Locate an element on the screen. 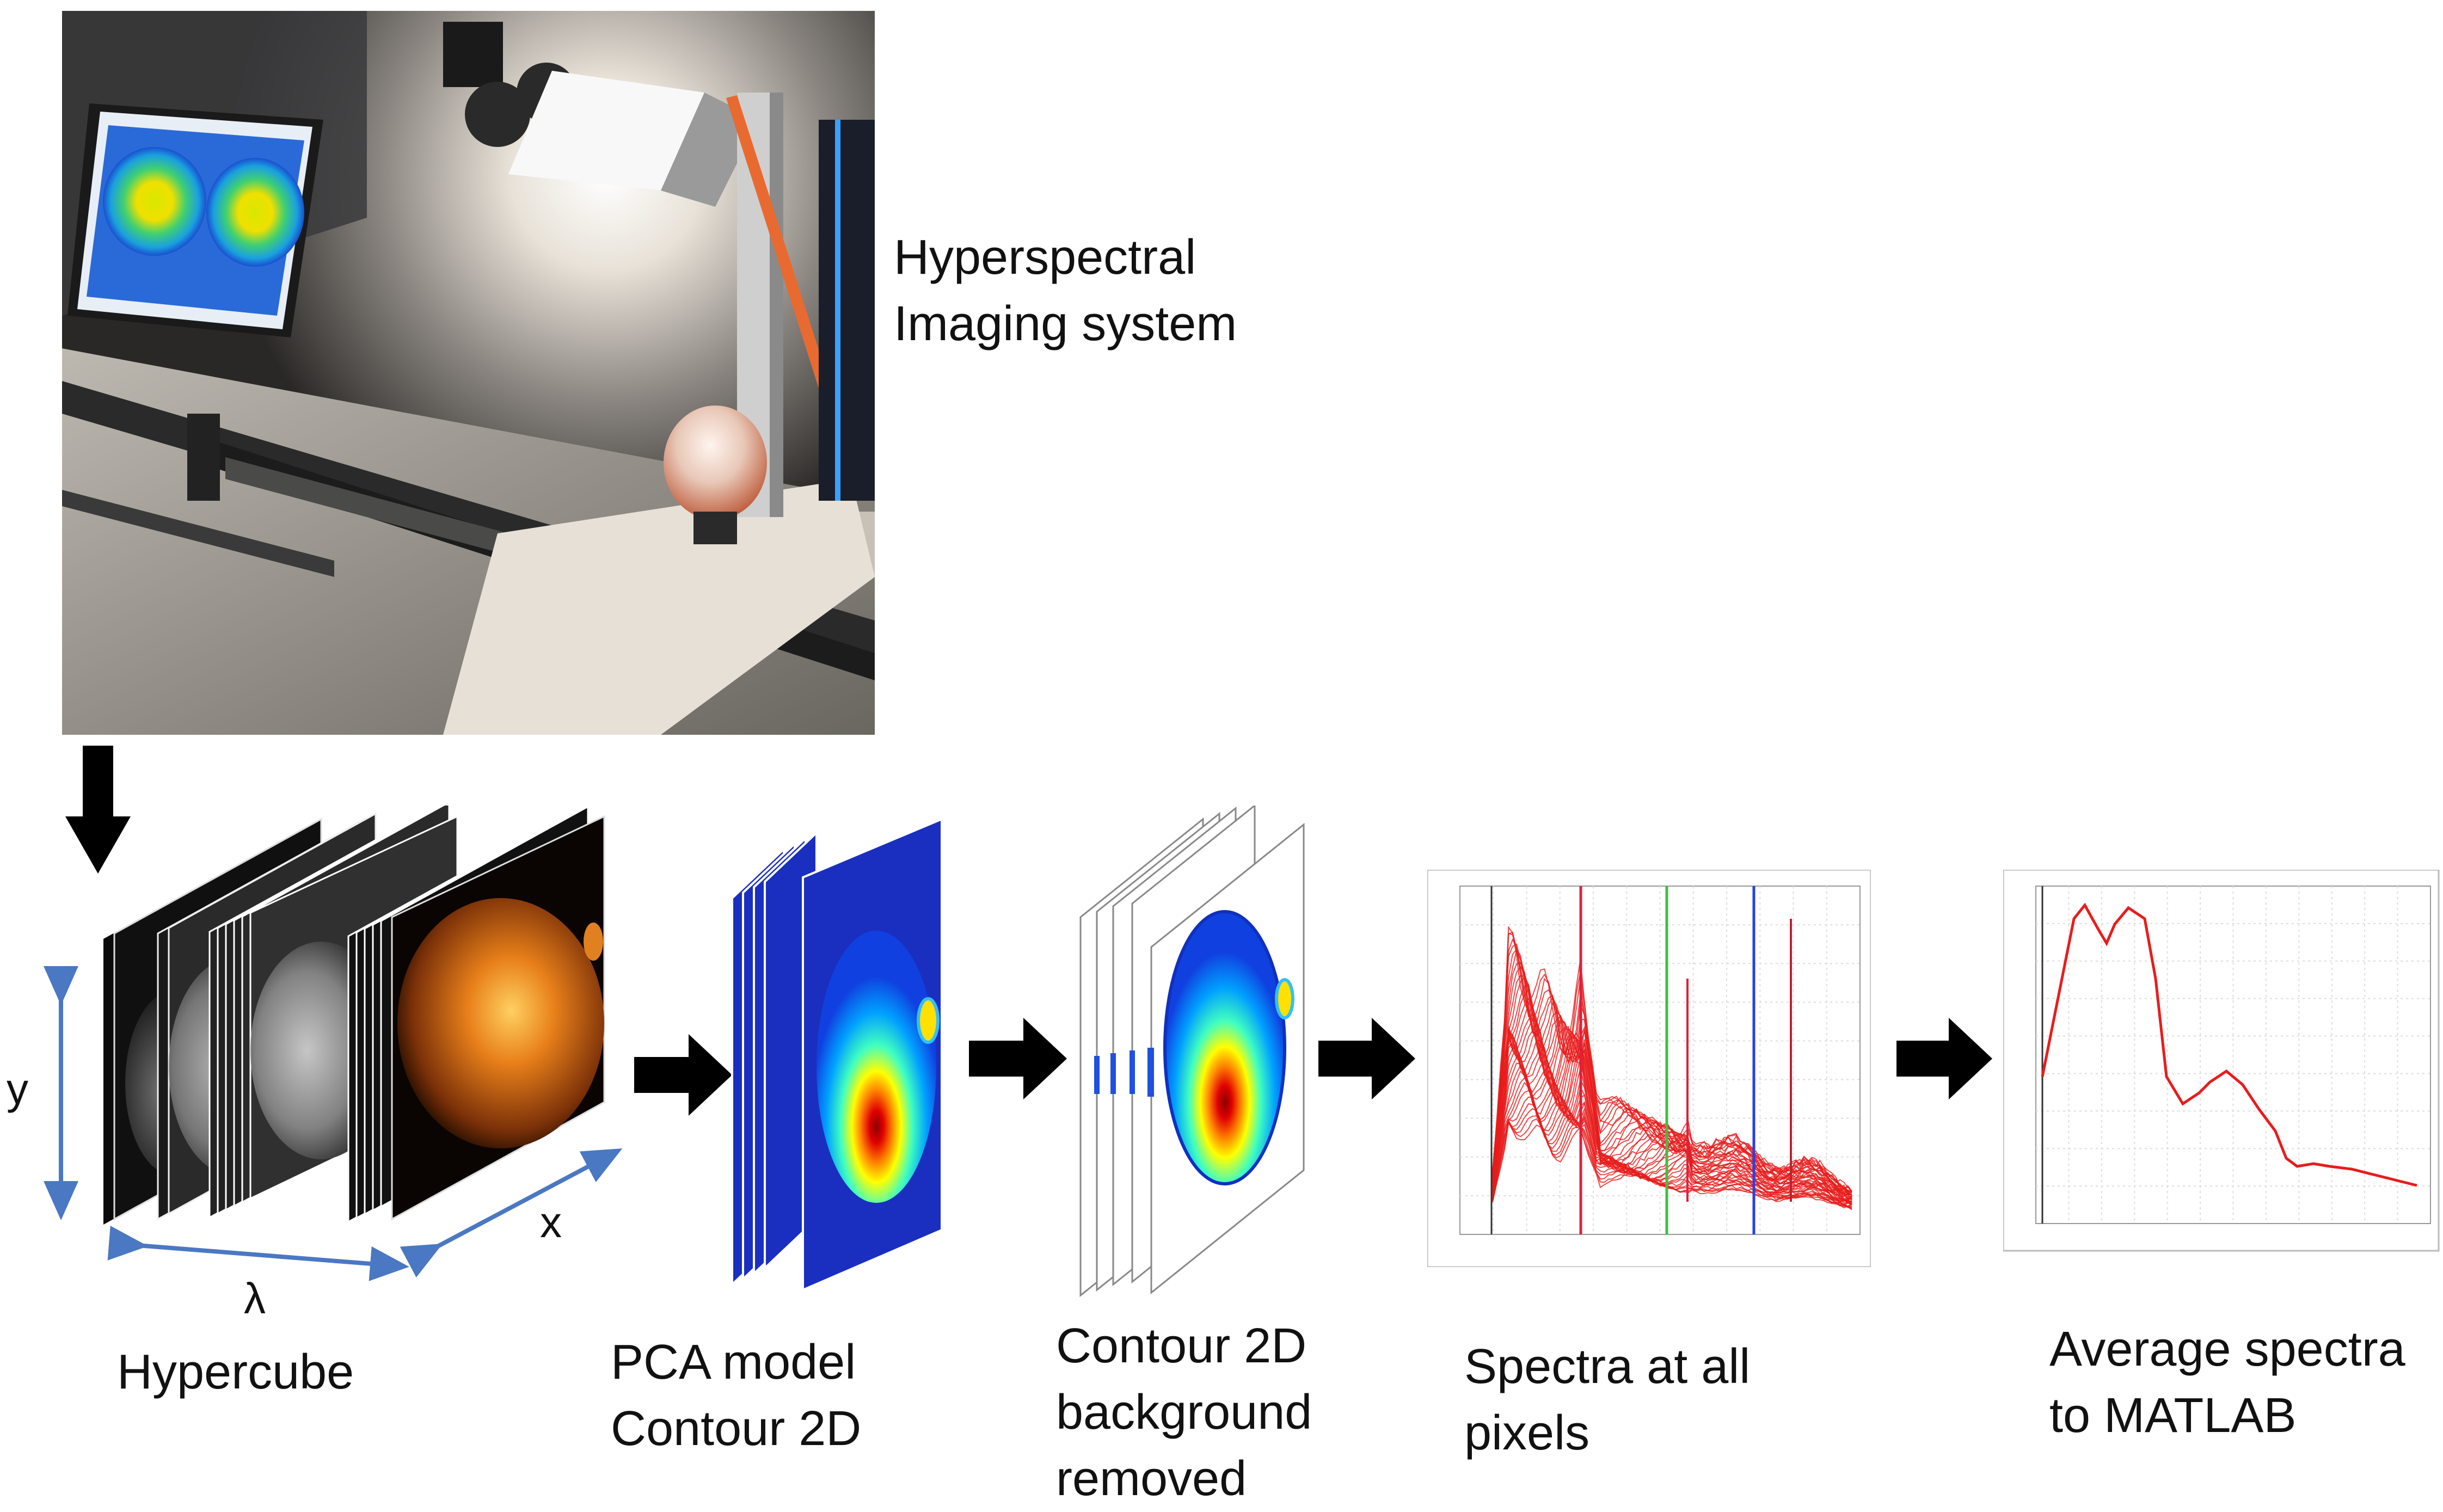 Image resolution: width=2443 pixels, height=1512 pixels. hypercube-label-line1: Hypercube is located at coordinates (235, 1372).